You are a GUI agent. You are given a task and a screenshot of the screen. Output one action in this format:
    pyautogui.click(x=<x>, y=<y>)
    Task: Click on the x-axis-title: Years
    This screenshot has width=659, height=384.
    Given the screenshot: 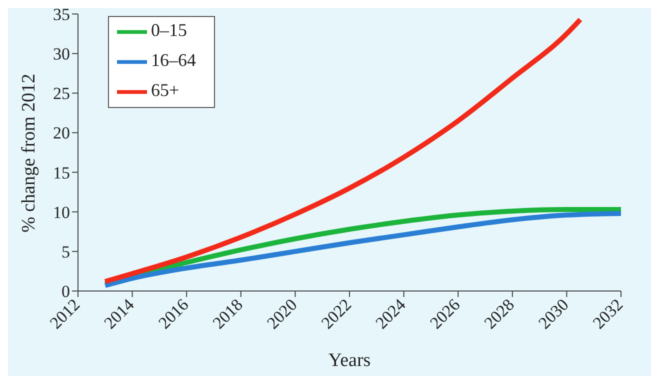 What is the action you would take?
    pyautogui.click(x=349, y=360)
    